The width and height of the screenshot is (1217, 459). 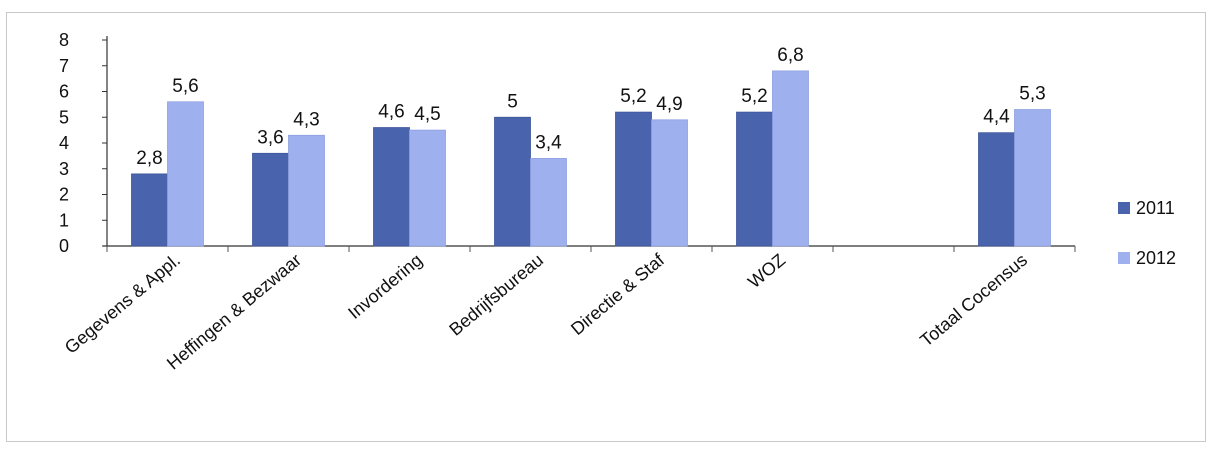 What do you see at coordinates (64, 40) in the screenshot?
I see `y-tick-label: 8` at bounding box center [64, 40].